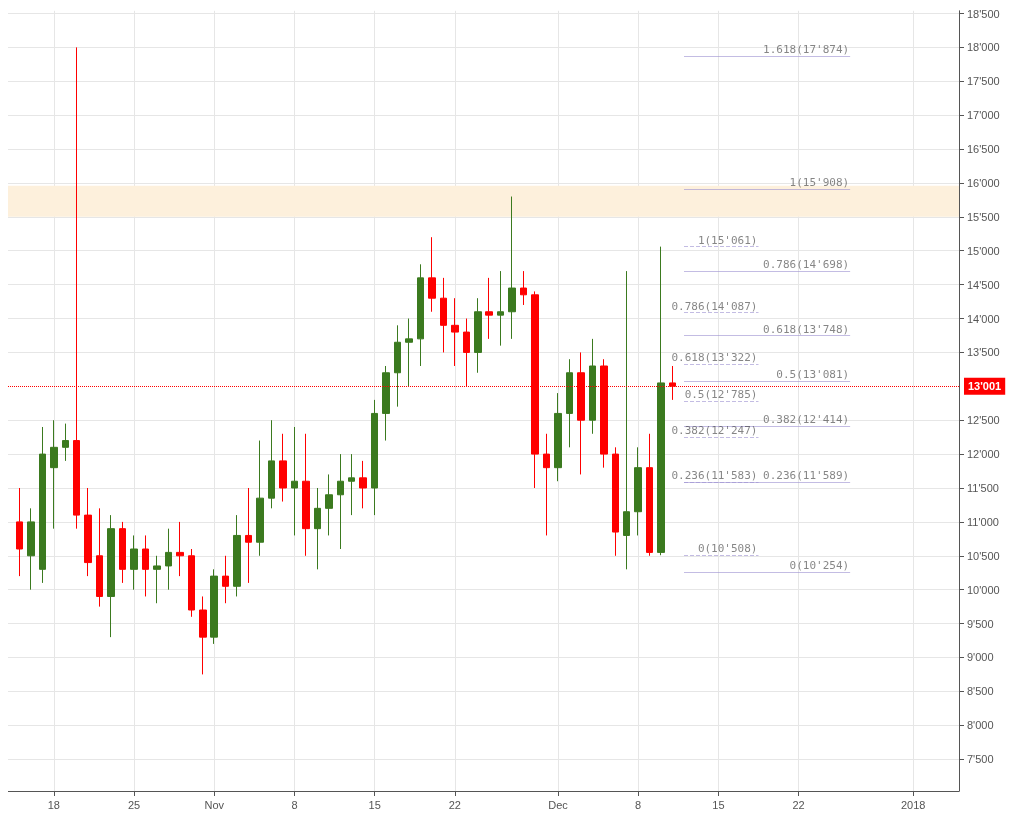 This screenshot has height=823, width=1015. Describe the element at coordinates (813, 374) in the screenshot. I see `ref-line-label: 0.5(13'081)` at that location.